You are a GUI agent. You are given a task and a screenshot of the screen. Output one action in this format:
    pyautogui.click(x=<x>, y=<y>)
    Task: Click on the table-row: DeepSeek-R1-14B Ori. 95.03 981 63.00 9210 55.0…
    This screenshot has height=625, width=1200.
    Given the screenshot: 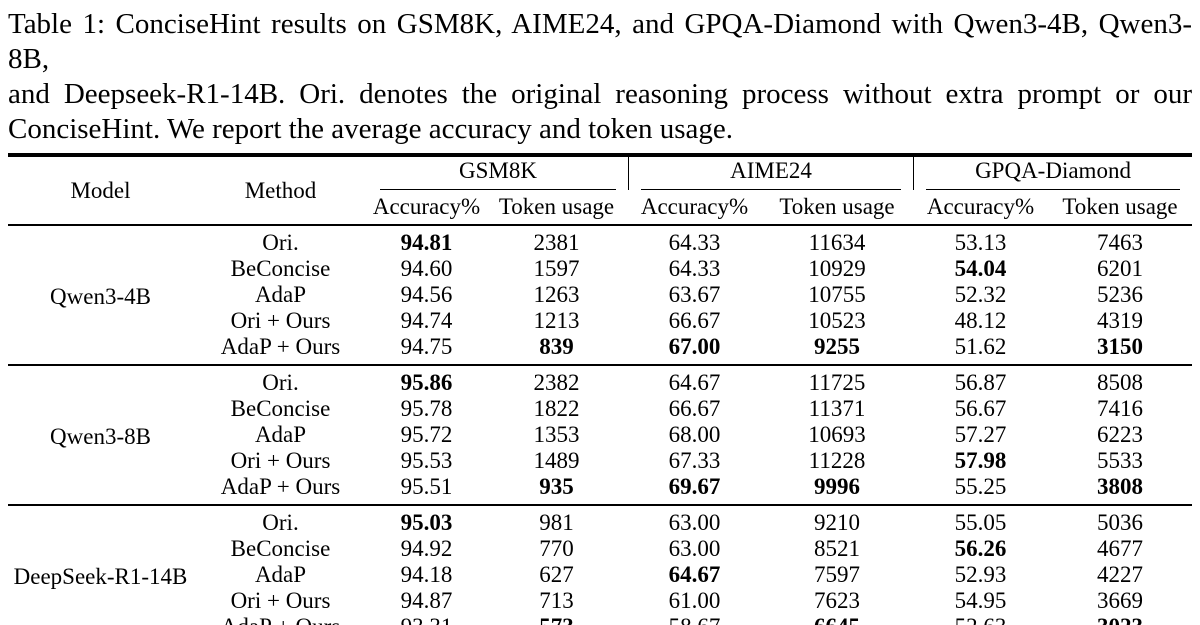 What is the action you would take?
    pyautogui.click(x=600, y=546)
    